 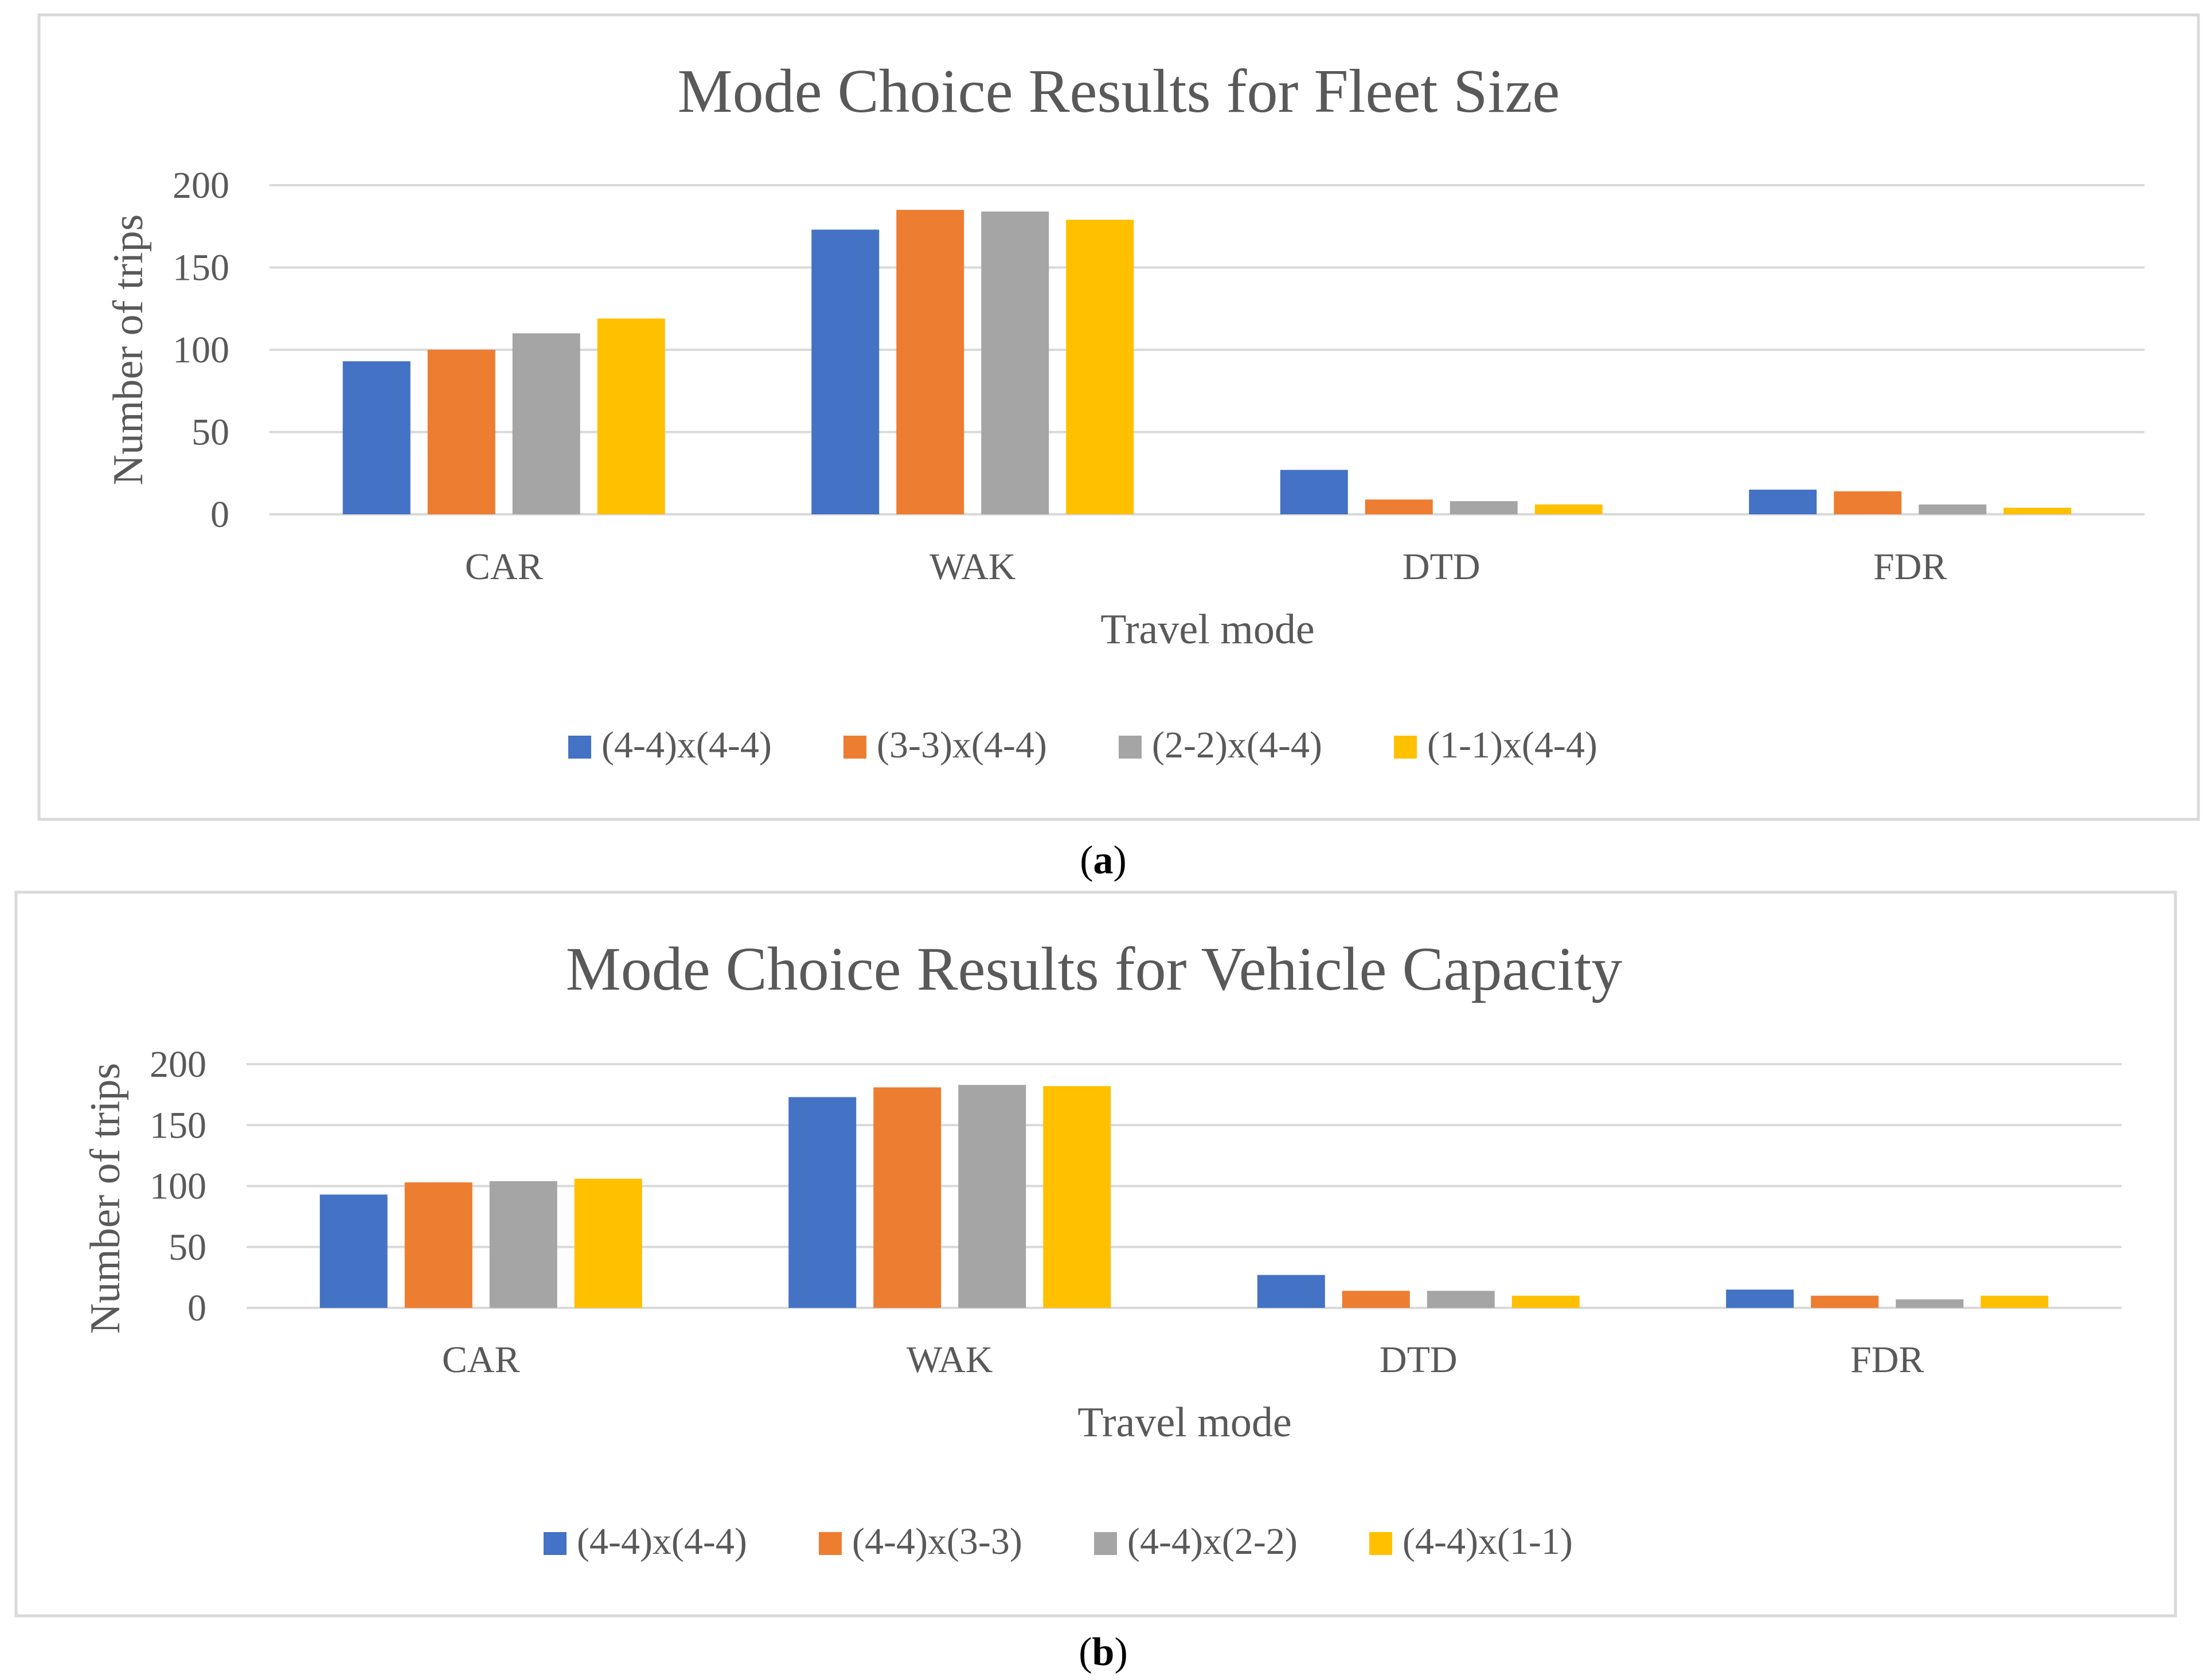 What do you see at coordinates (105, 1198) in the screenshot?
I see `y-axis-label-b: Number of trips` at bounding box center [105, 1198].